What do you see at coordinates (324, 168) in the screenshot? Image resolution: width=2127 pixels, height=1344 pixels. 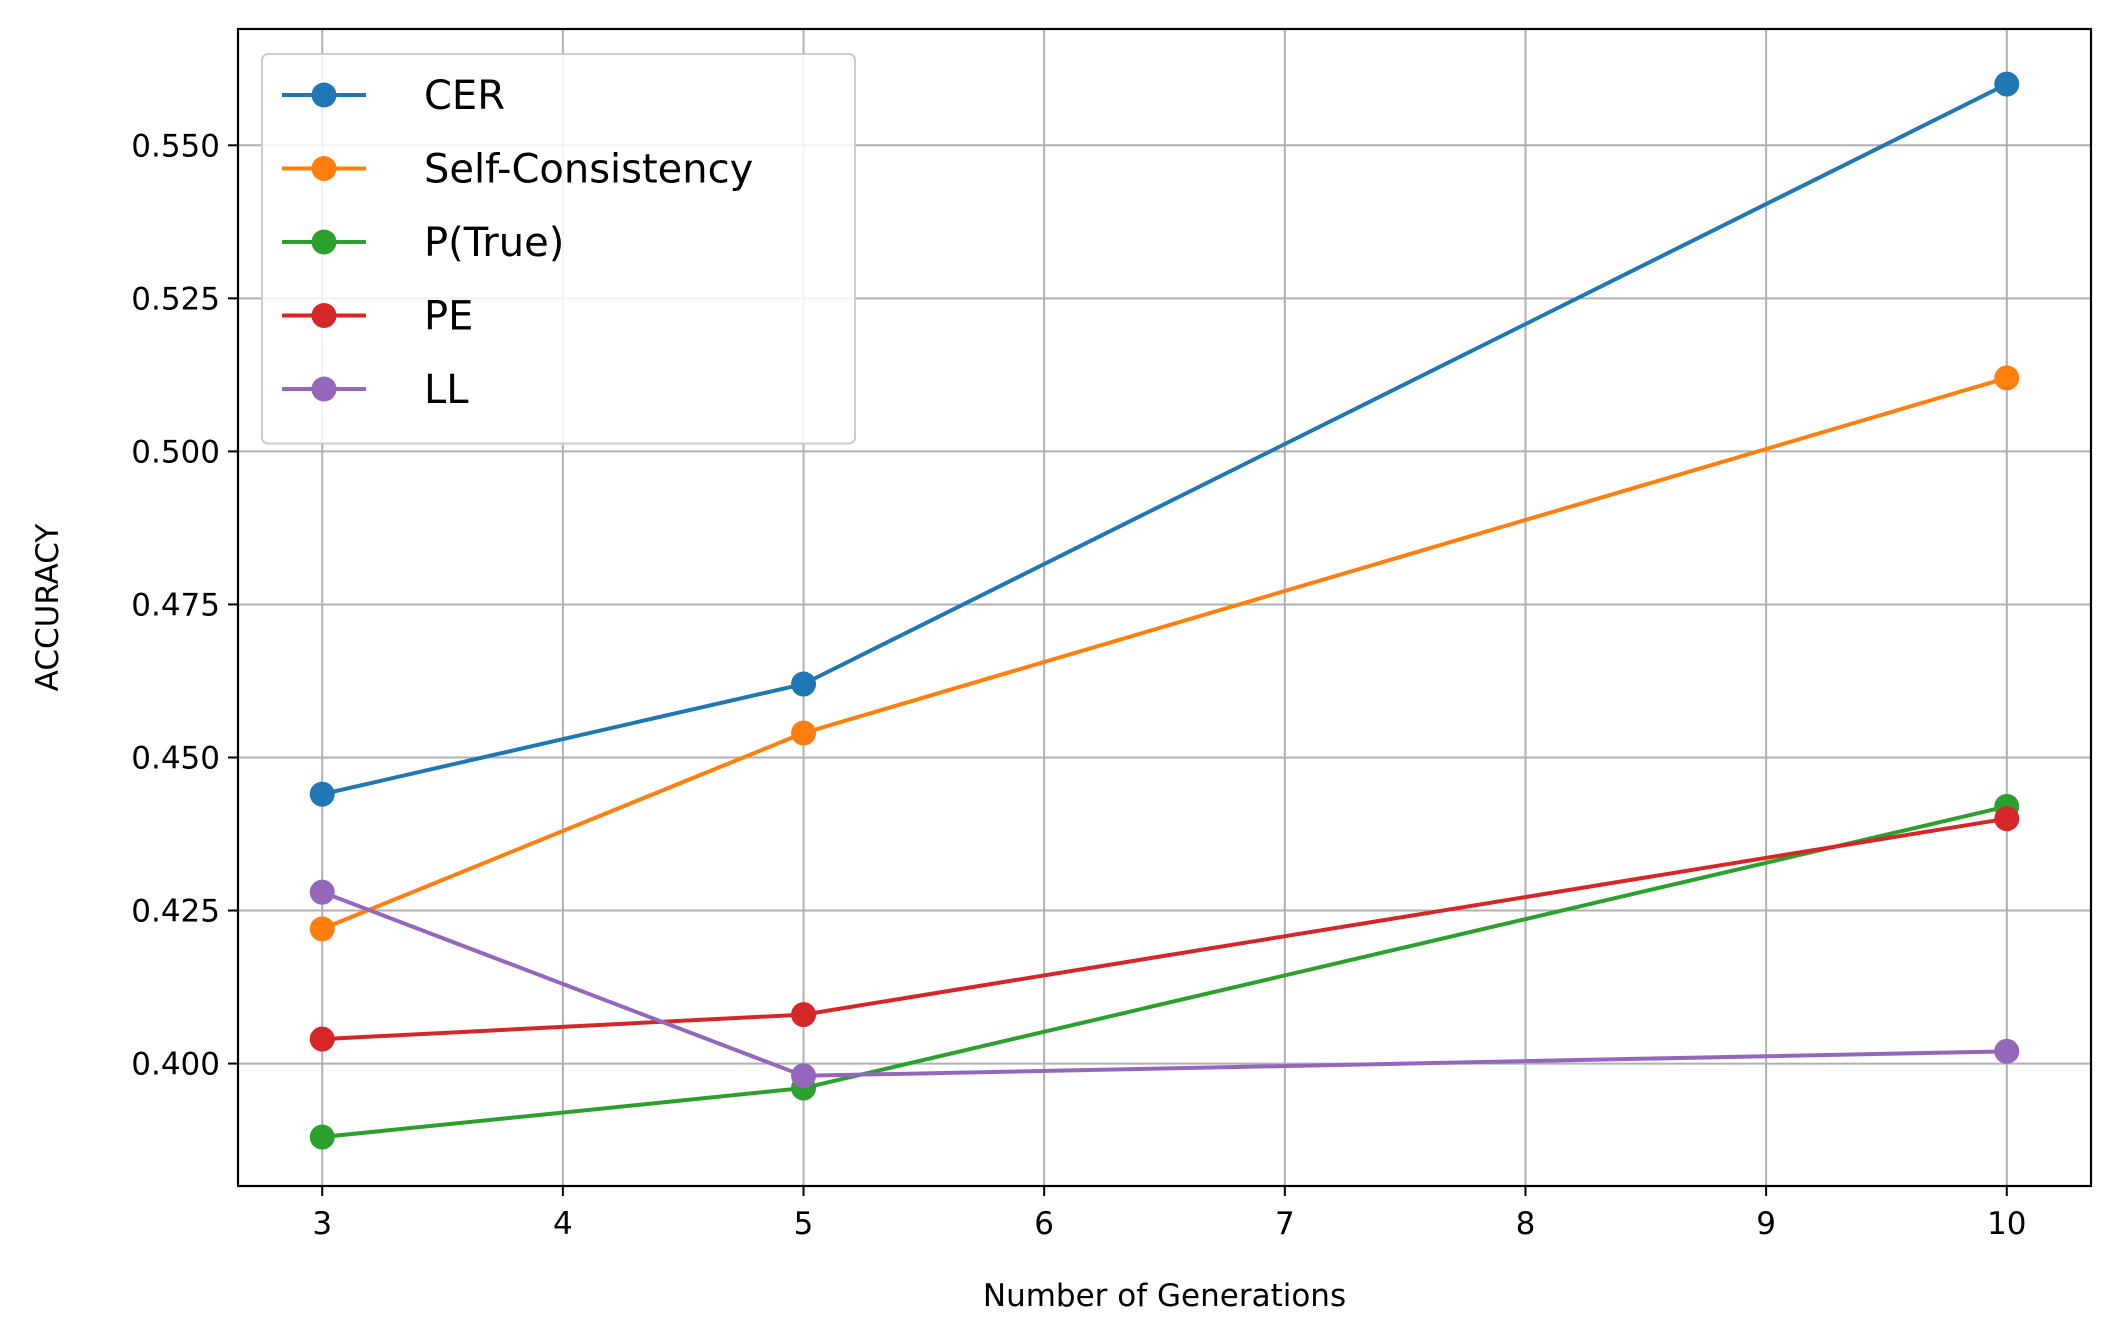 I see `legend-marker-self-consistency` at bounding box center [324, 168].